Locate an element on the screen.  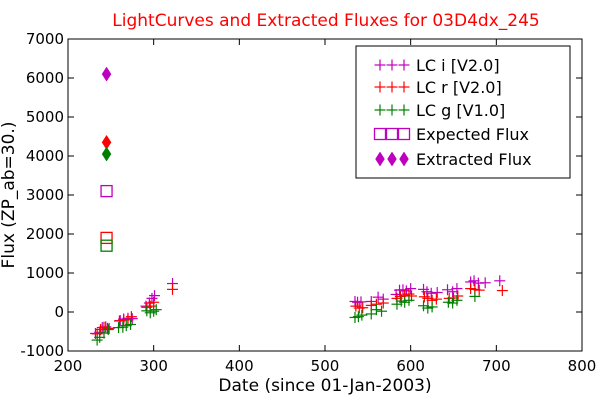
y-tick-label: 6000 is located at coordinates (45, 78).